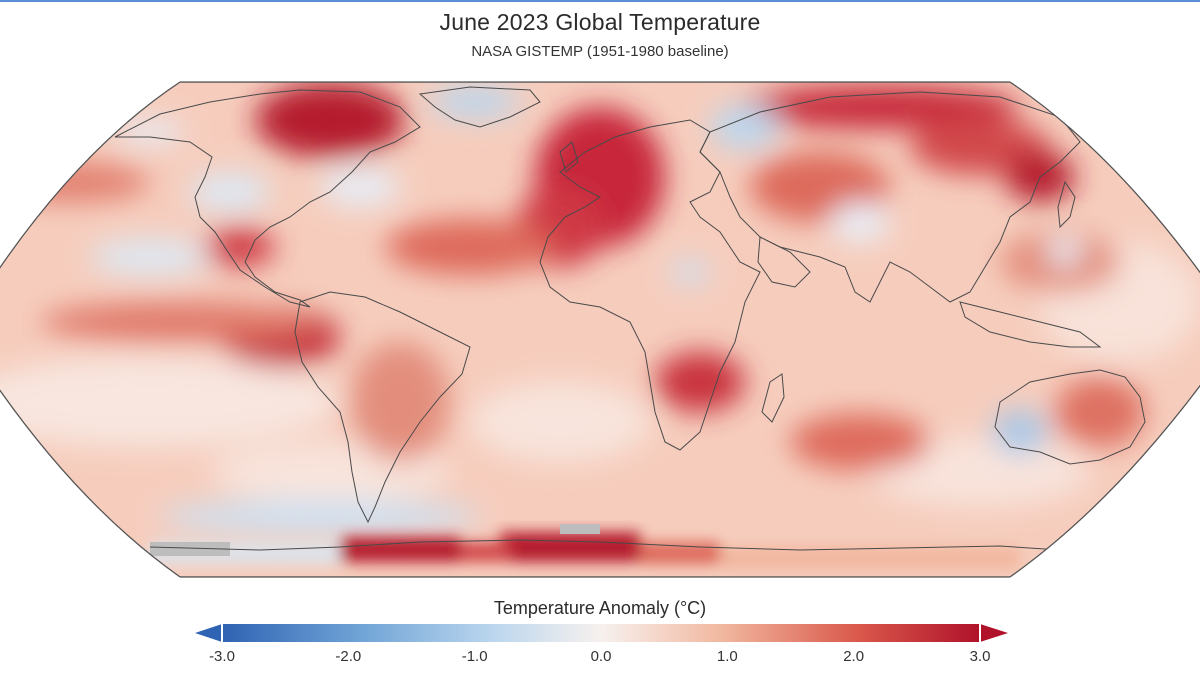 The height and width of the screenshot is (677, 1200). Describe the element at coordinates (479, 107) in the screenshot. I see `greenland-outline` at that location.